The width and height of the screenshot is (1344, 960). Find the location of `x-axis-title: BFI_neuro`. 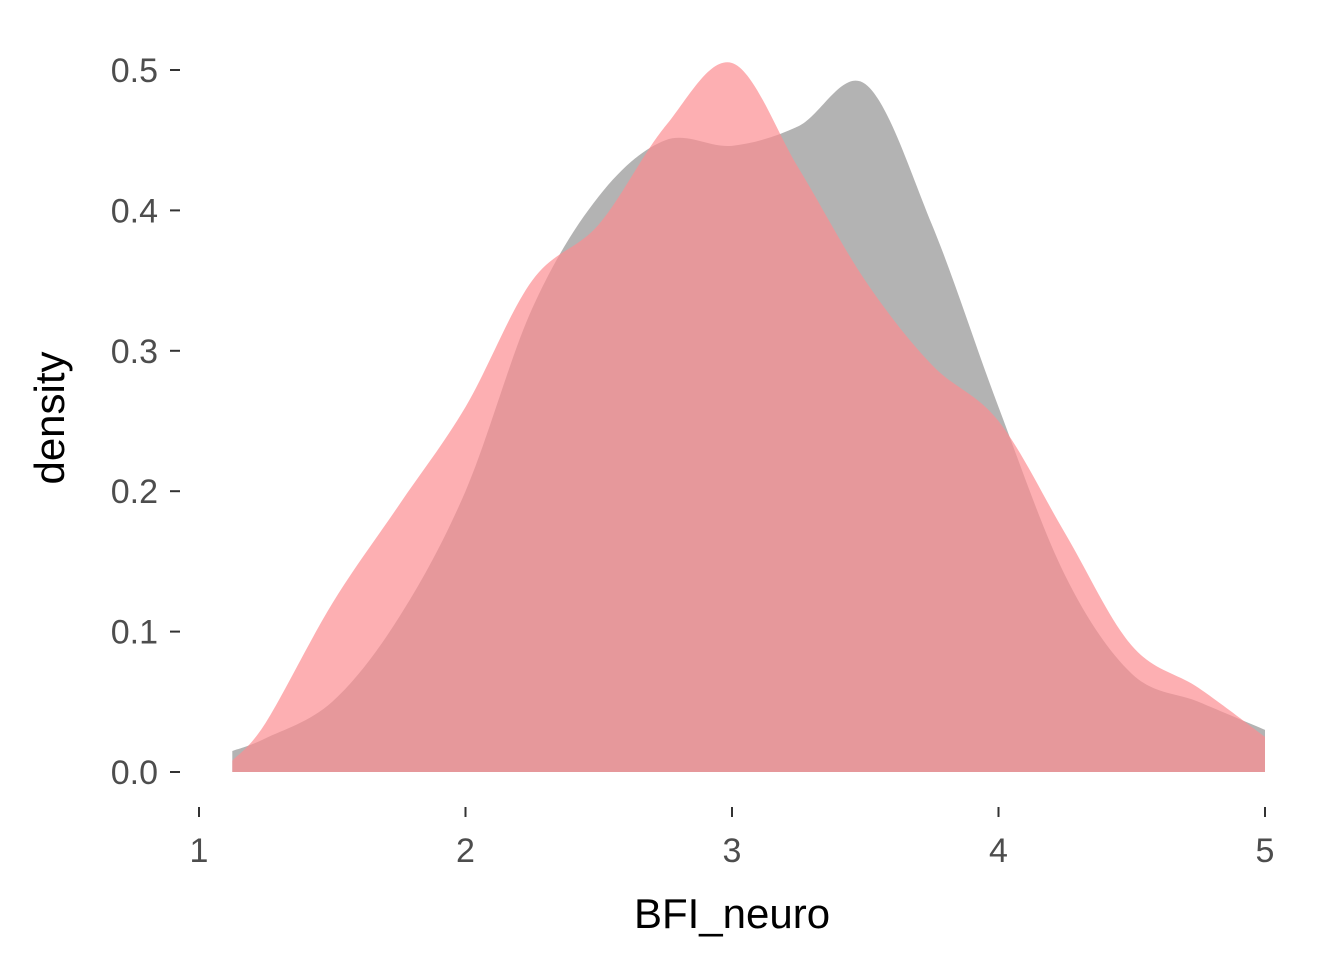

x-axis-title: BFI_neuro is located at coordinates (732, 913).